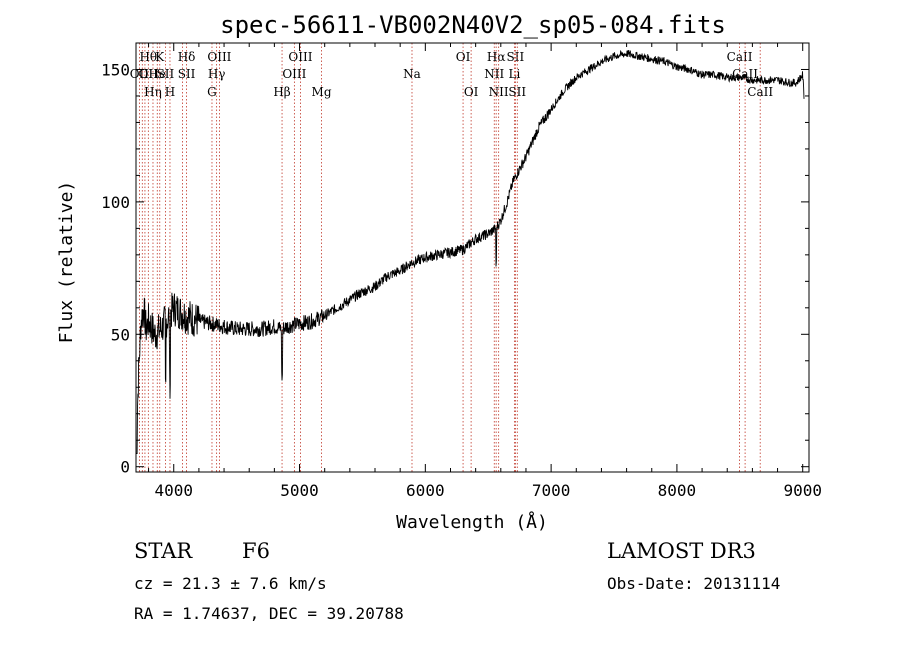 This screenshot has width=900, height=649. I want to click on object-class: STAR, so click(163, 551).